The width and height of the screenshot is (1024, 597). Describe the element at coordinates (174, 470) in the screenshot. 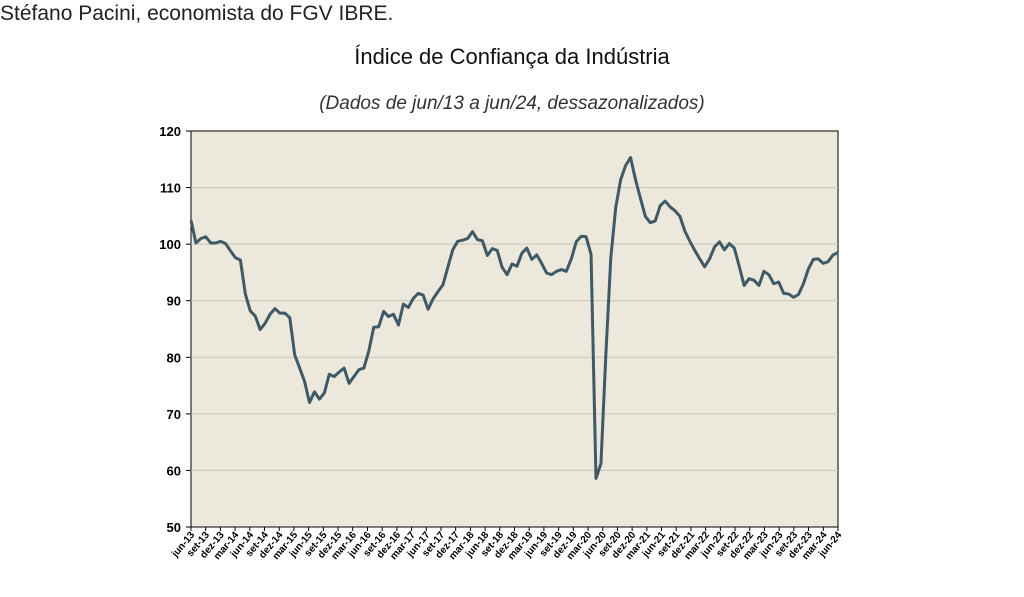

I see `y-tick-label: 60` at that location.